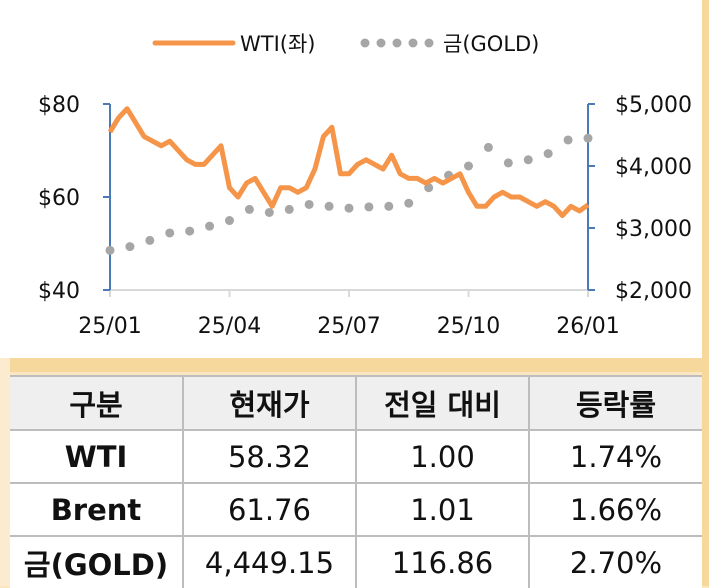 Image resolution: width=709 pixels, height=588 pixels. Describe the element at coordinates (653, 105) in the screenshot. I see `svg-text: $5,000` at that location.